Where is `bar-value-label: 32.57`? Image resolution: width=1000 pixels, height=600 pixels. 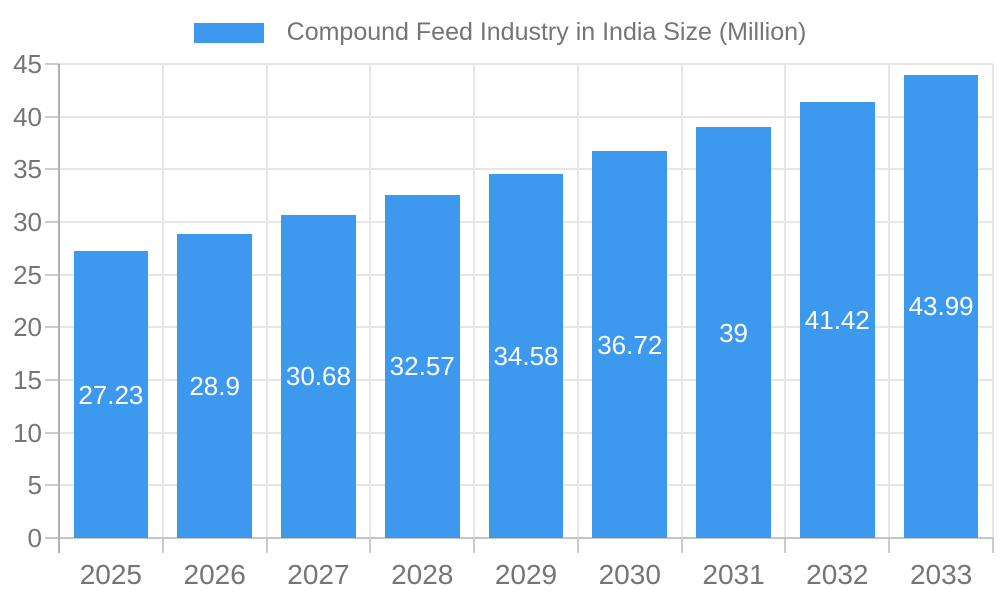
bar-value-label: 32.57 is located at coordinates (422, 366).